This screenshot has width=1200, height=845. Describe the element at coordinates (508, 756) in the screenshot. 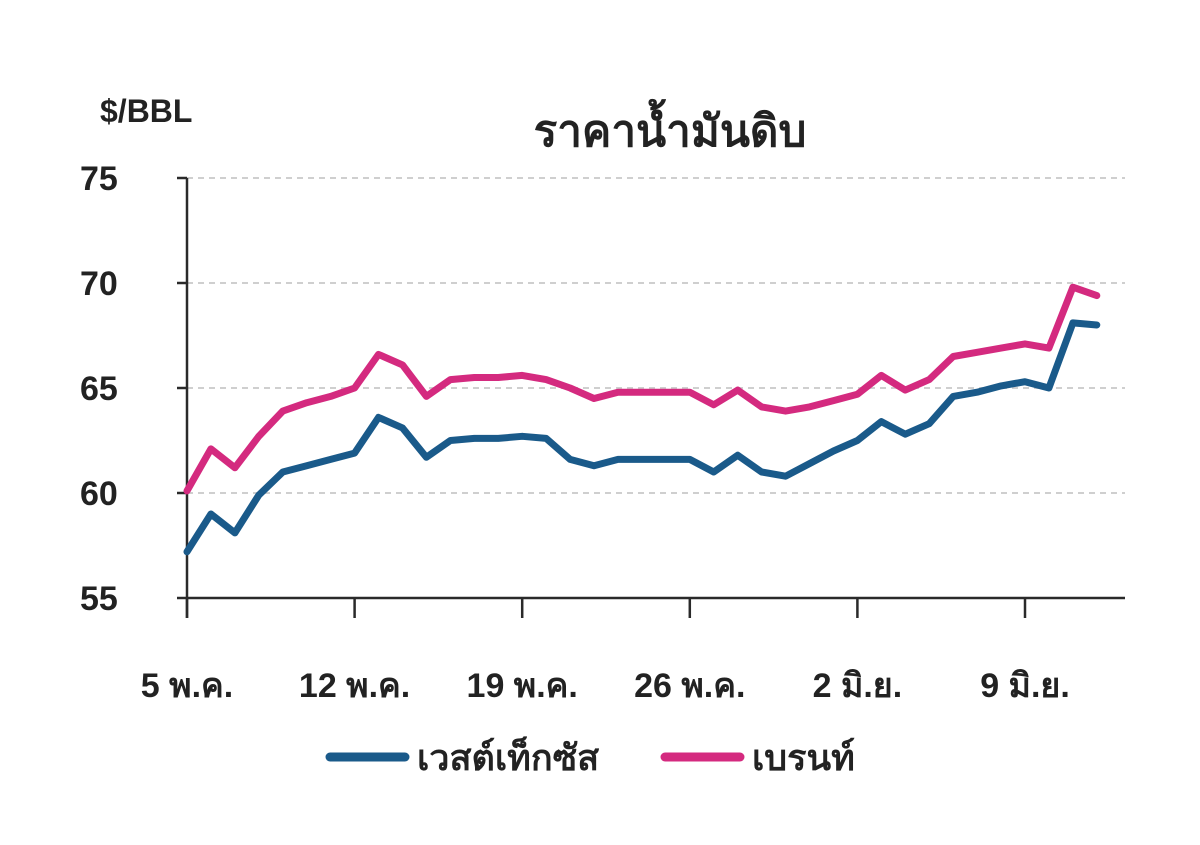

I see `legend-label: เวสต์เท็กซัส` at that location.